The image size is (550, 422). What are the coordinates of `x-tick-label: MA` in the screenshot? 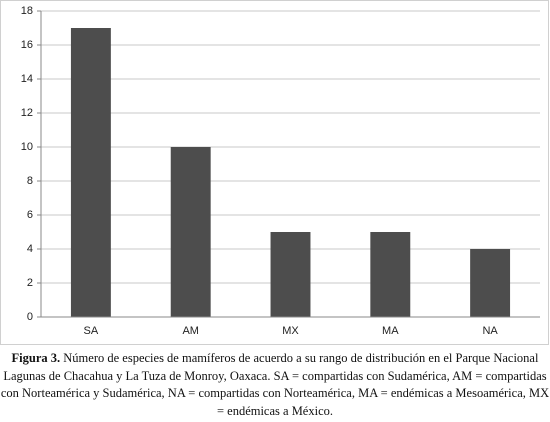 It's located at (390, 331).